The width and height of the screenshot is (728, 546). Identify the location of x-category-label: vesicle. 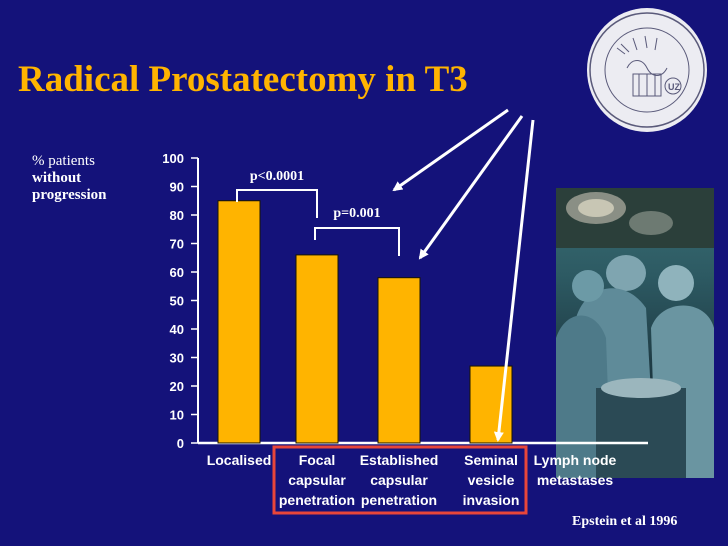
(491, 480).